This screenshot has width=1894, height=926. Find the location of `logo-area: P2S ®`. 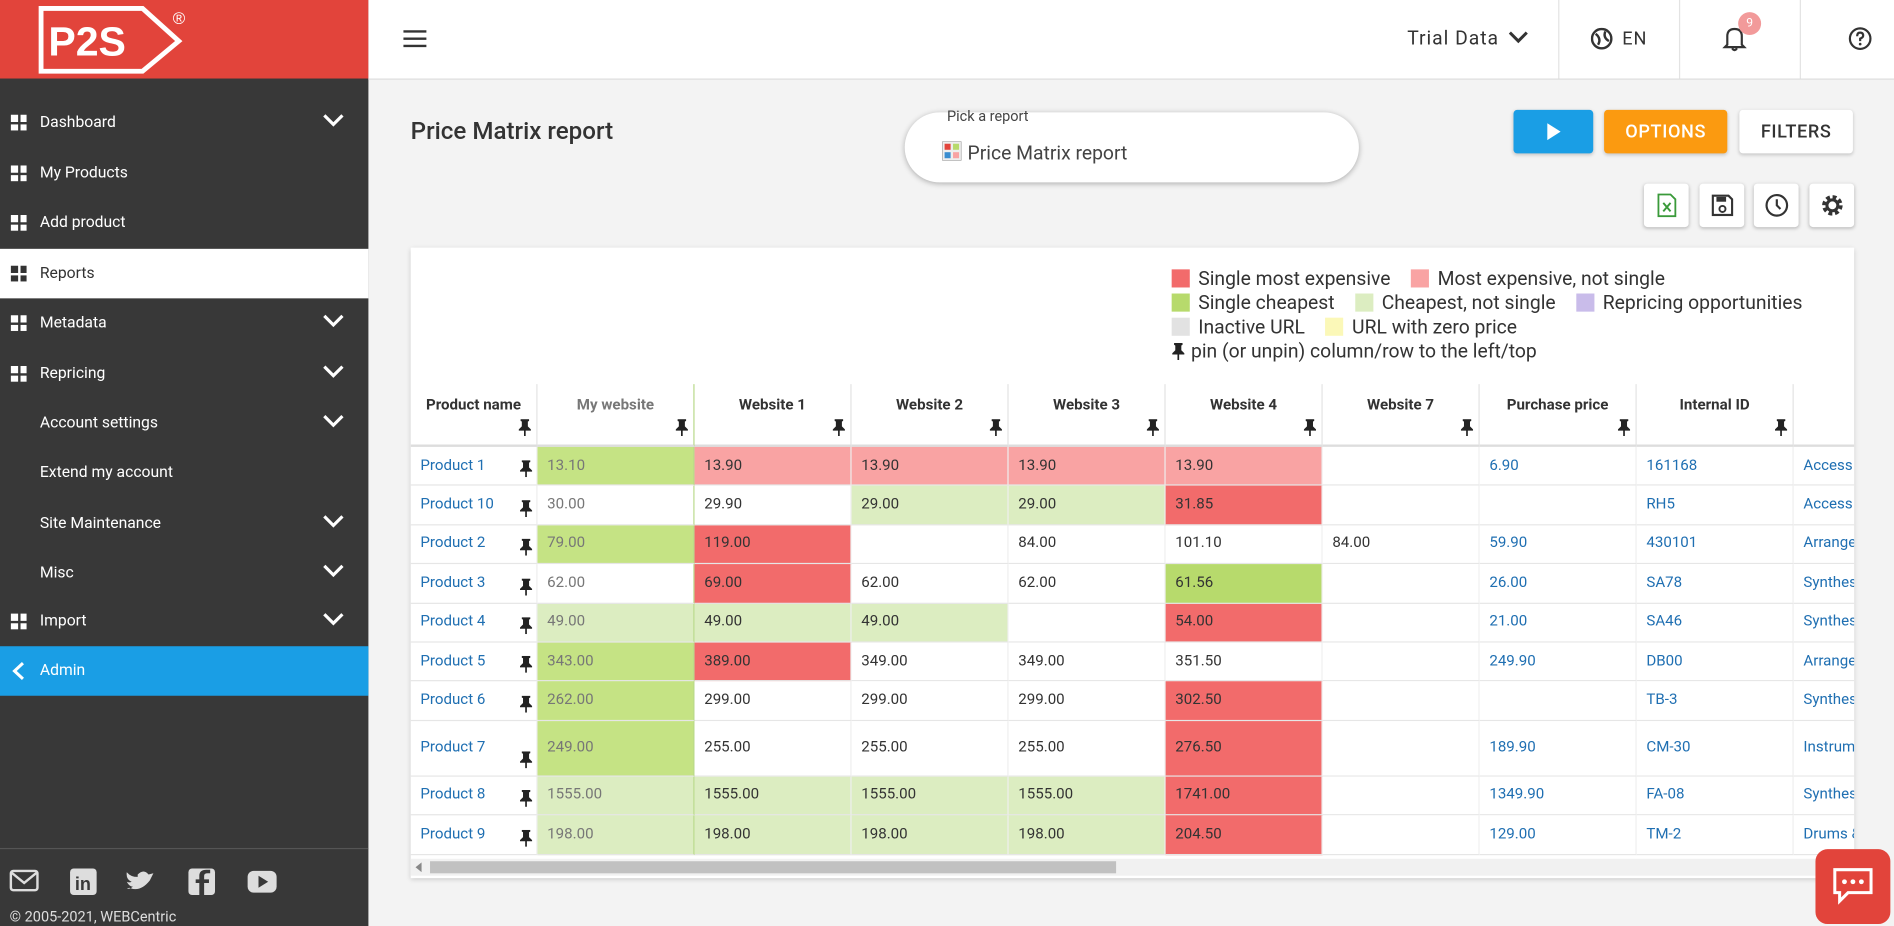

logo-area: P2S ® is located at coordinates (184, 39).